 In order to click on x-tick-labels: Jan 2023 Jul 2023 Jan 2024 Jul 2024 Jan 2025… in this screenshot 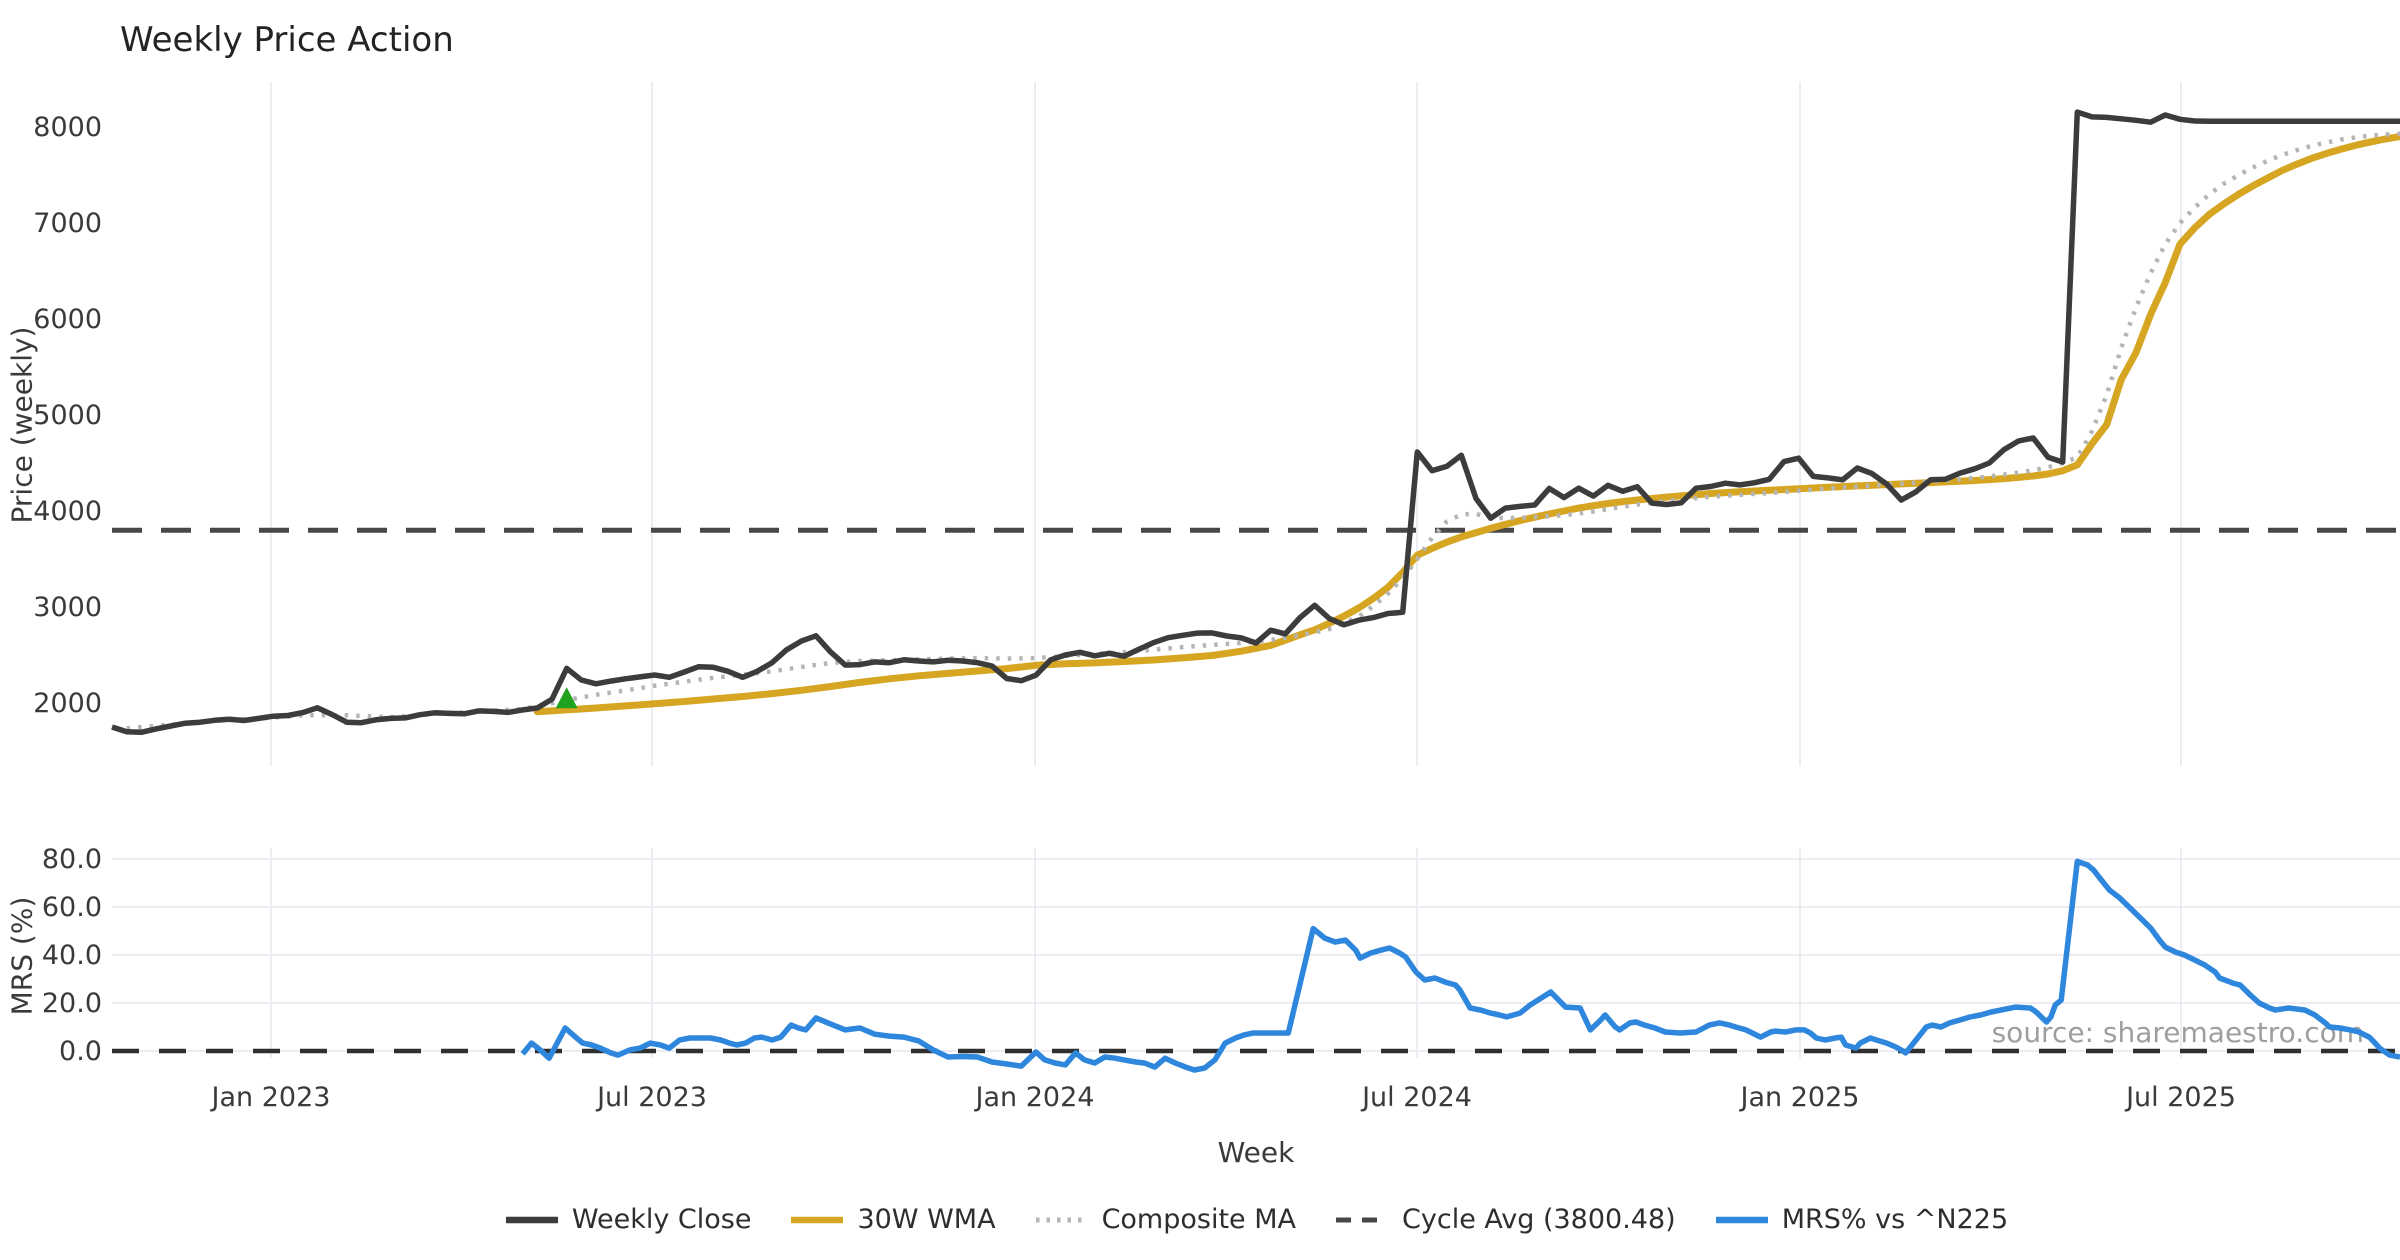, I will do `click(1223, 1097)`.